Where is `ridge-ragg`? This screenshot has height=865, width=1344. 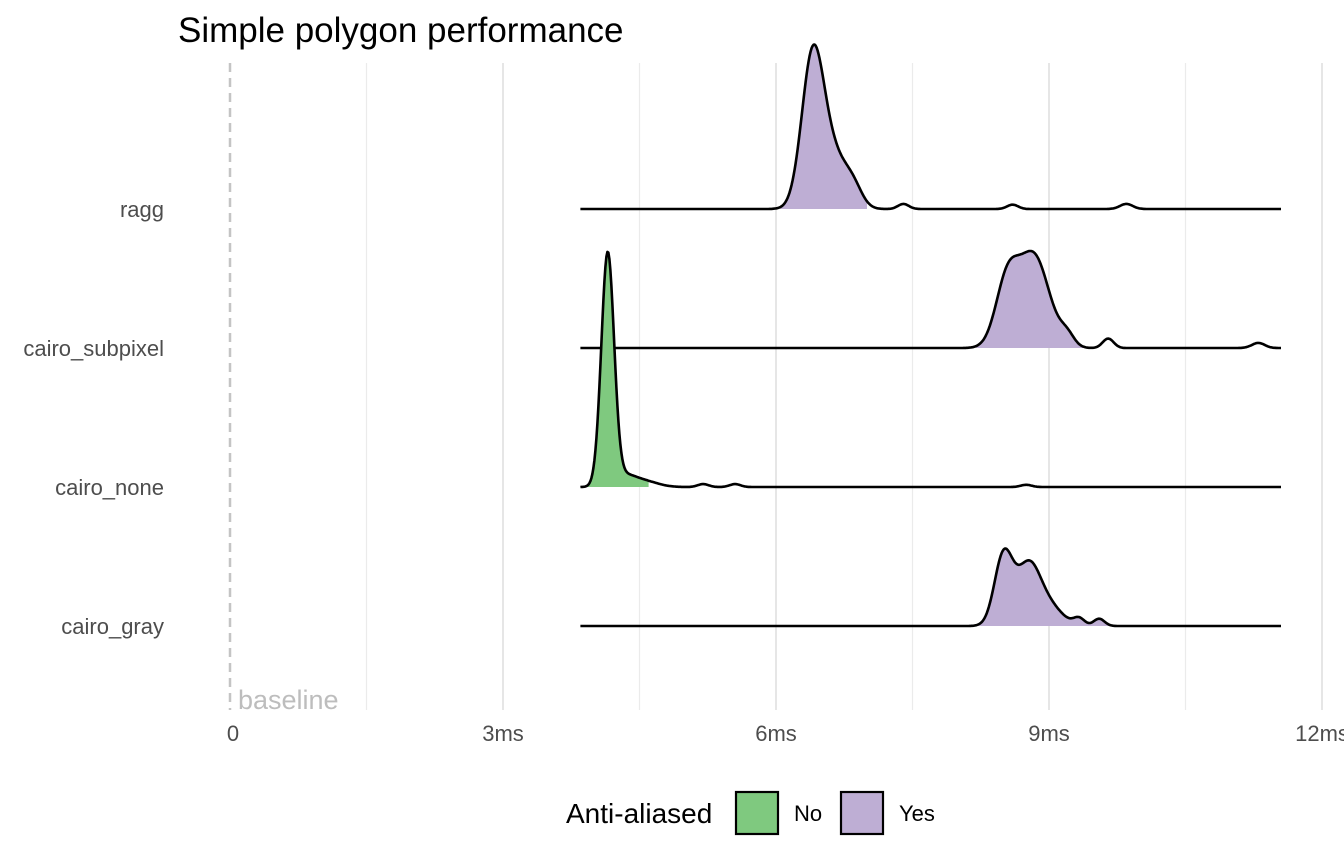 ridge-ragg is located at coordinates (931, 127).